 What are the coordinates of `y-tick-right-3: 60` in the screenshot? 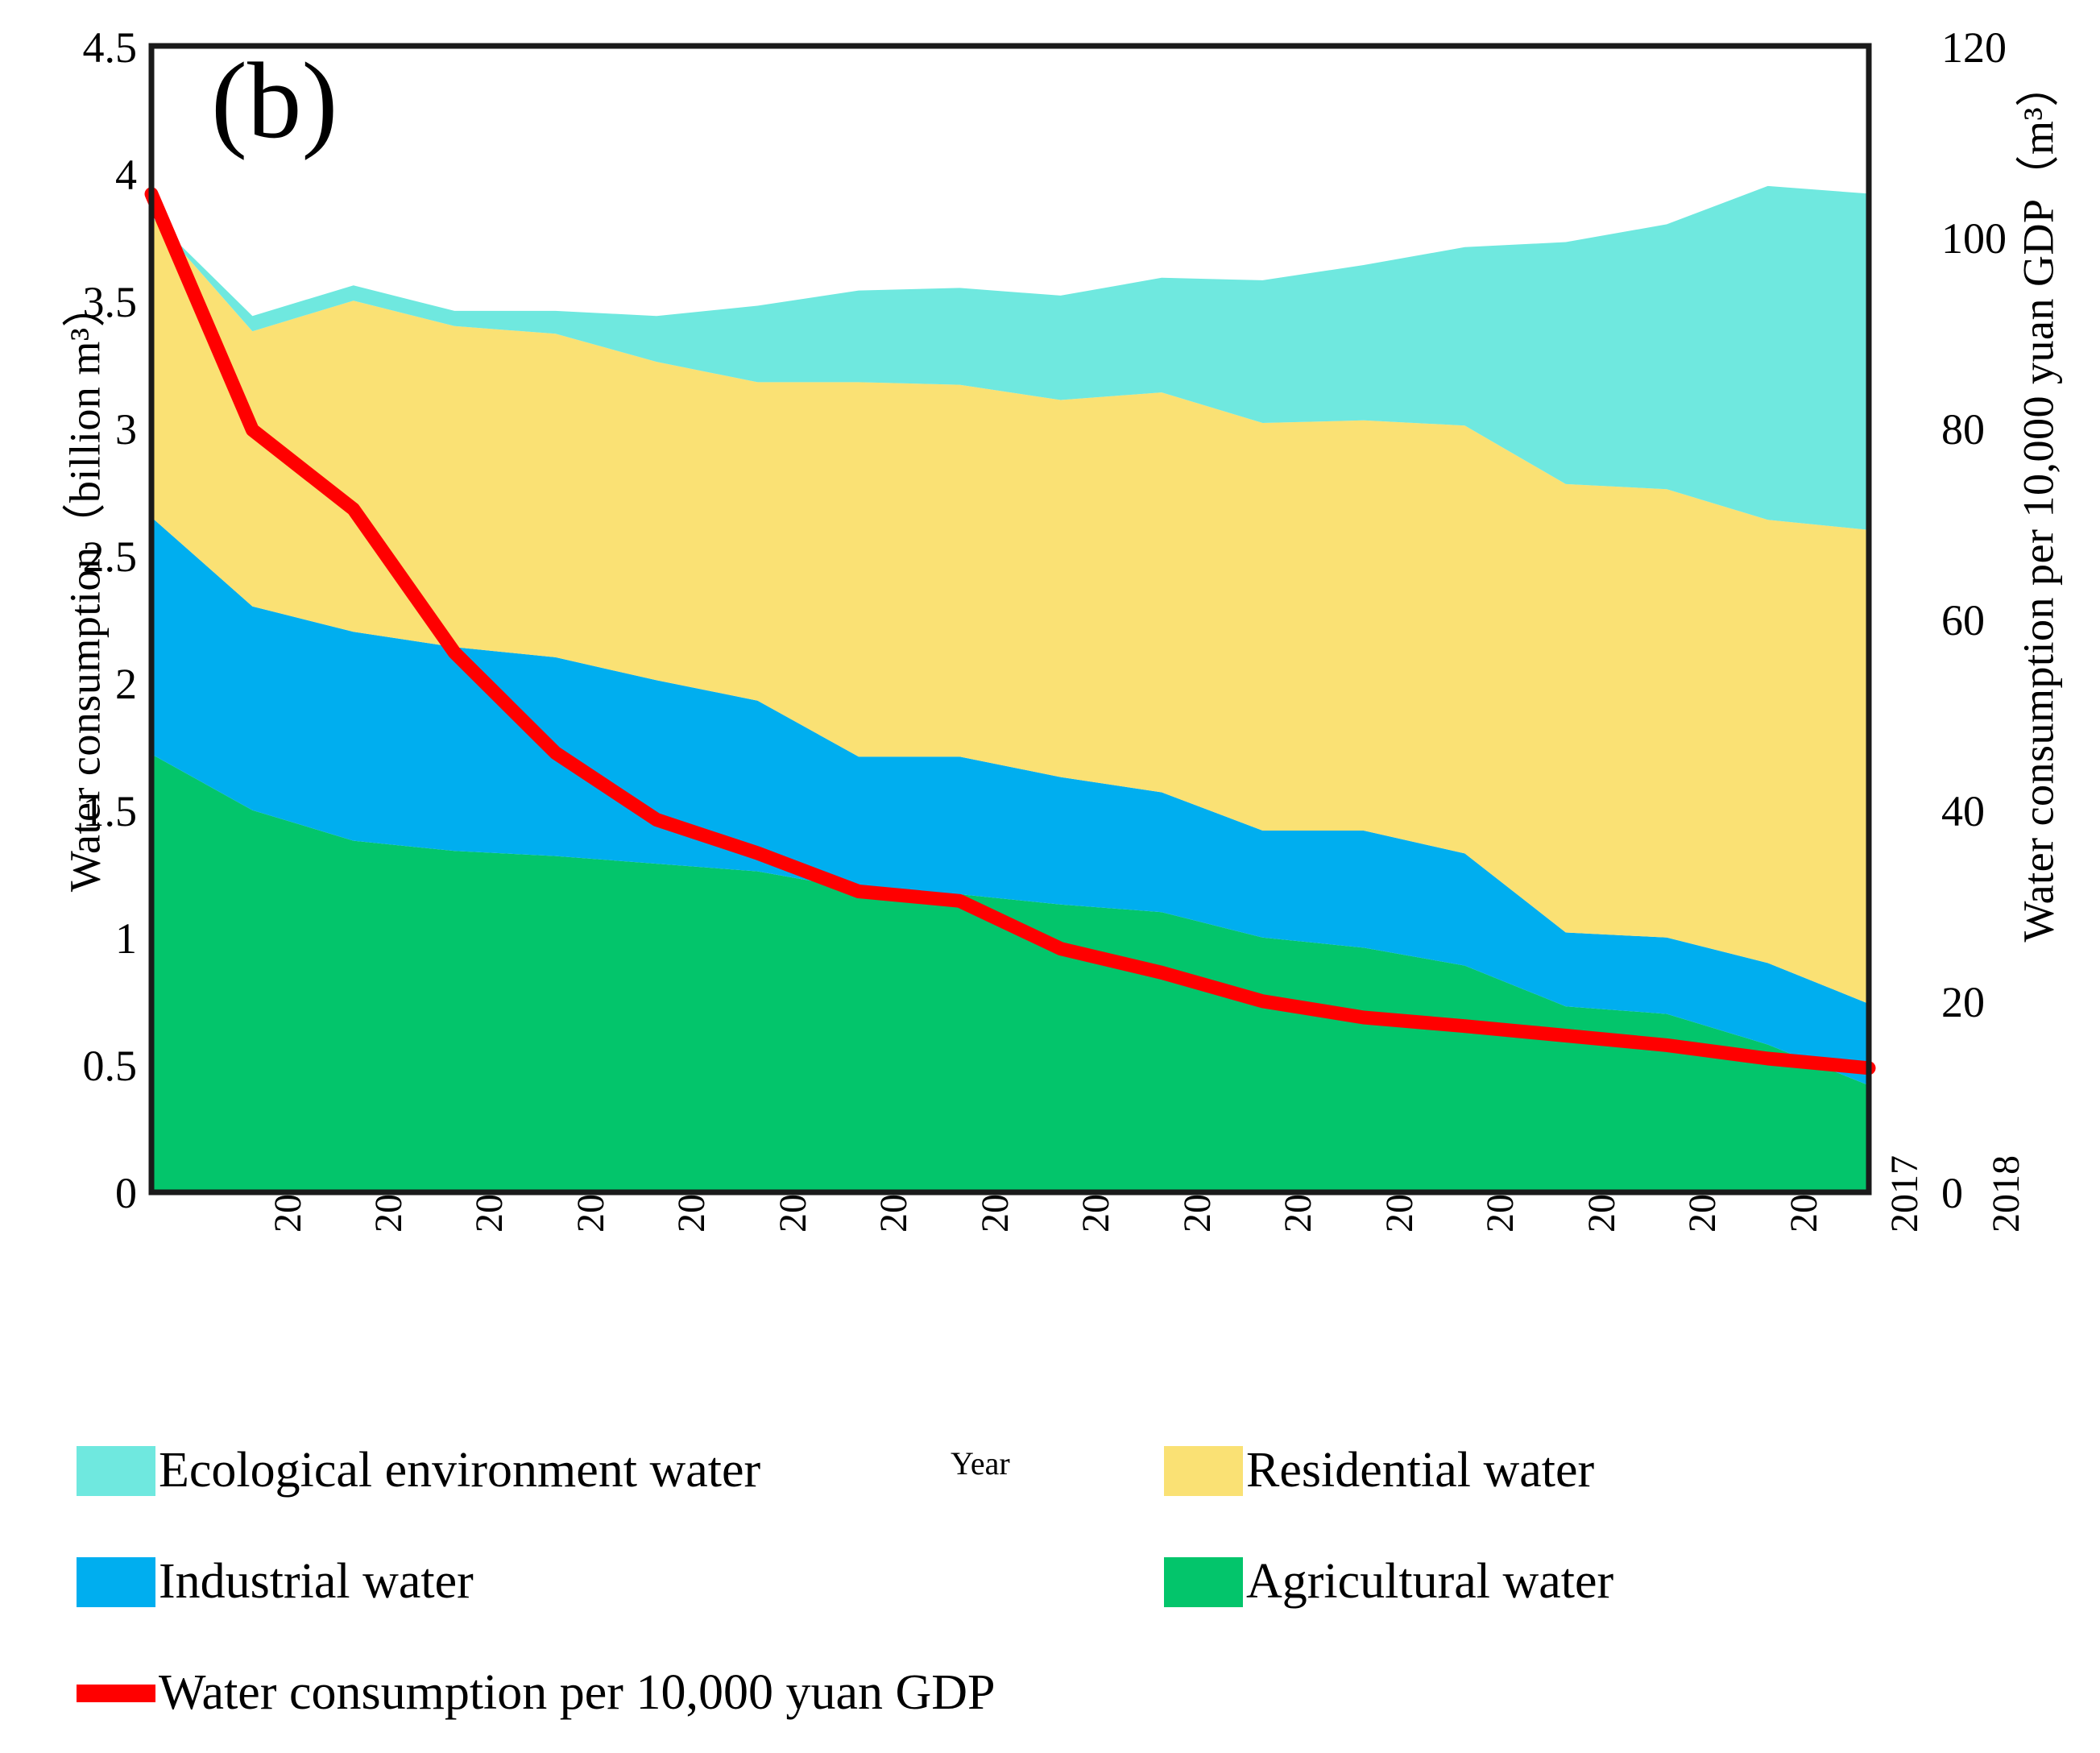 It's located at (1963, 620).